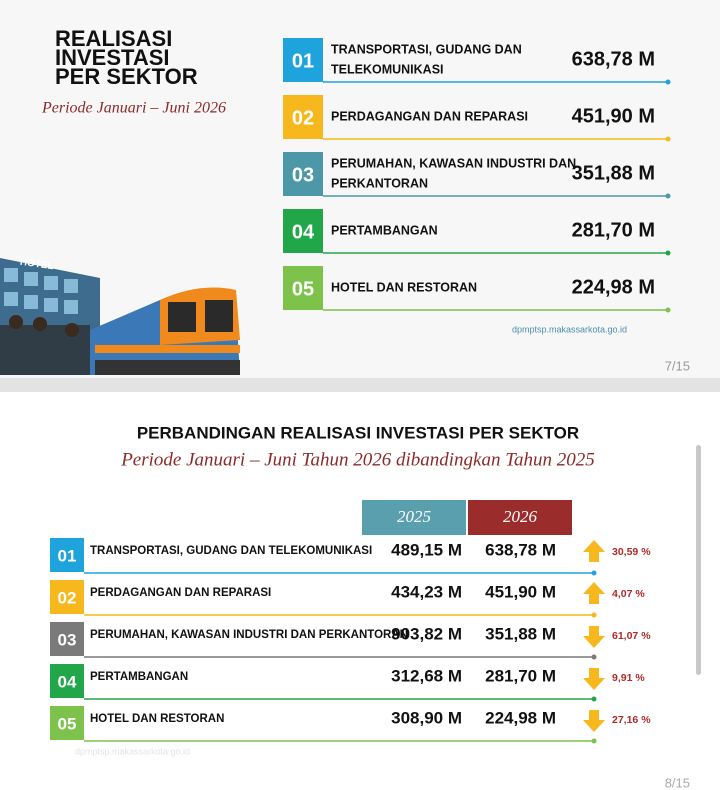  Describe the element at coordinates (387, 69) in the screenshot. I see `item-label: TELEKOMUNIKASI` at that location.